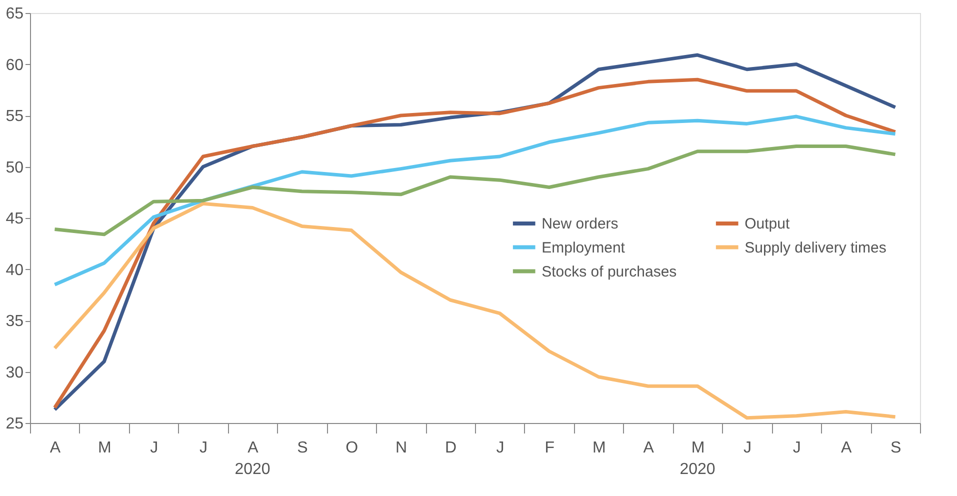 The width and height of the screenshot is (957, 496). What do you see at coordinates (15, 14) in the screenshot?
I see `y-tick-label: 65` at bounding box center [15, 14].